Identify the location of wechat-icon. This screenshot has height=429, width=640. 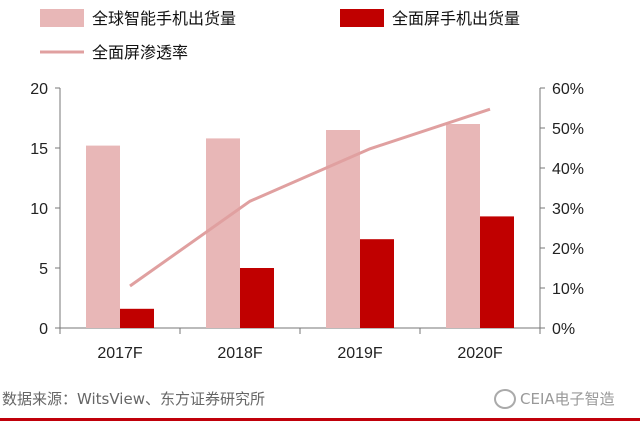
(505, 398).